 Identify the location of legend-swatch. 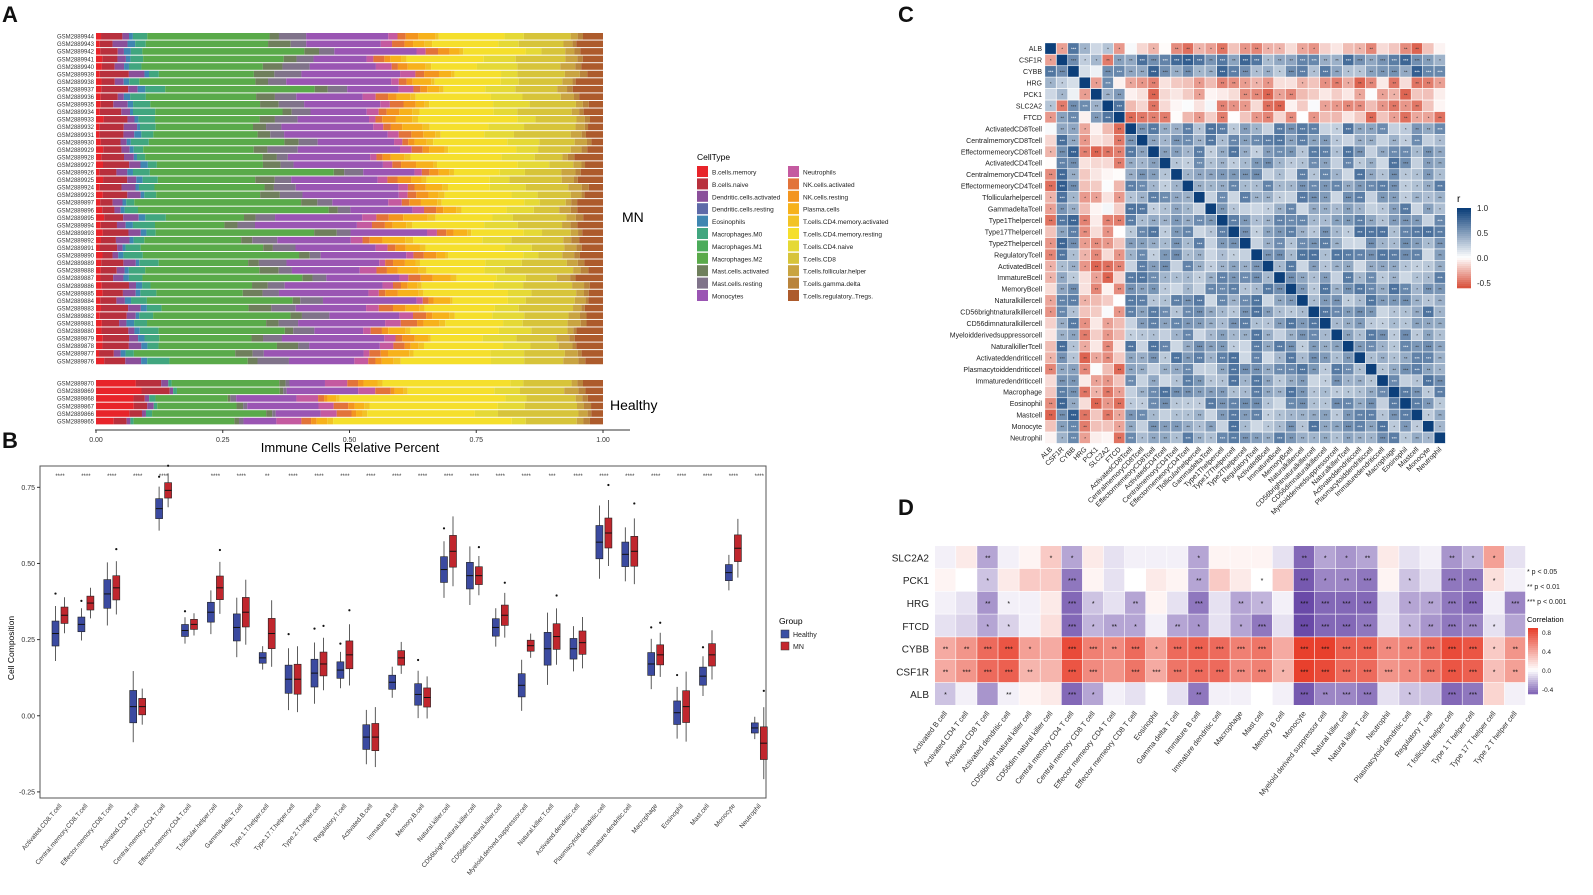
(793, 221).